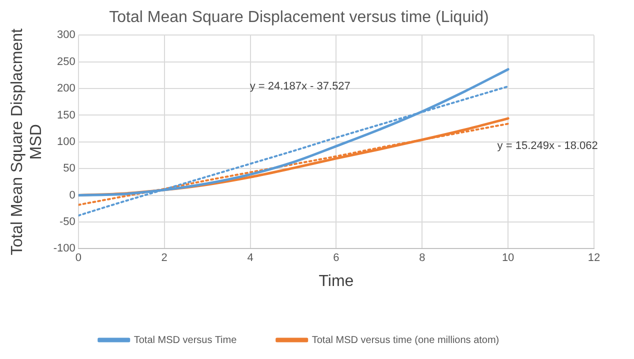 The image size is (634, 359). What do you see at coordinates (508, 258) in the screenshot?
I see `x-tick-label: 10` at bounding box center [508, 258].